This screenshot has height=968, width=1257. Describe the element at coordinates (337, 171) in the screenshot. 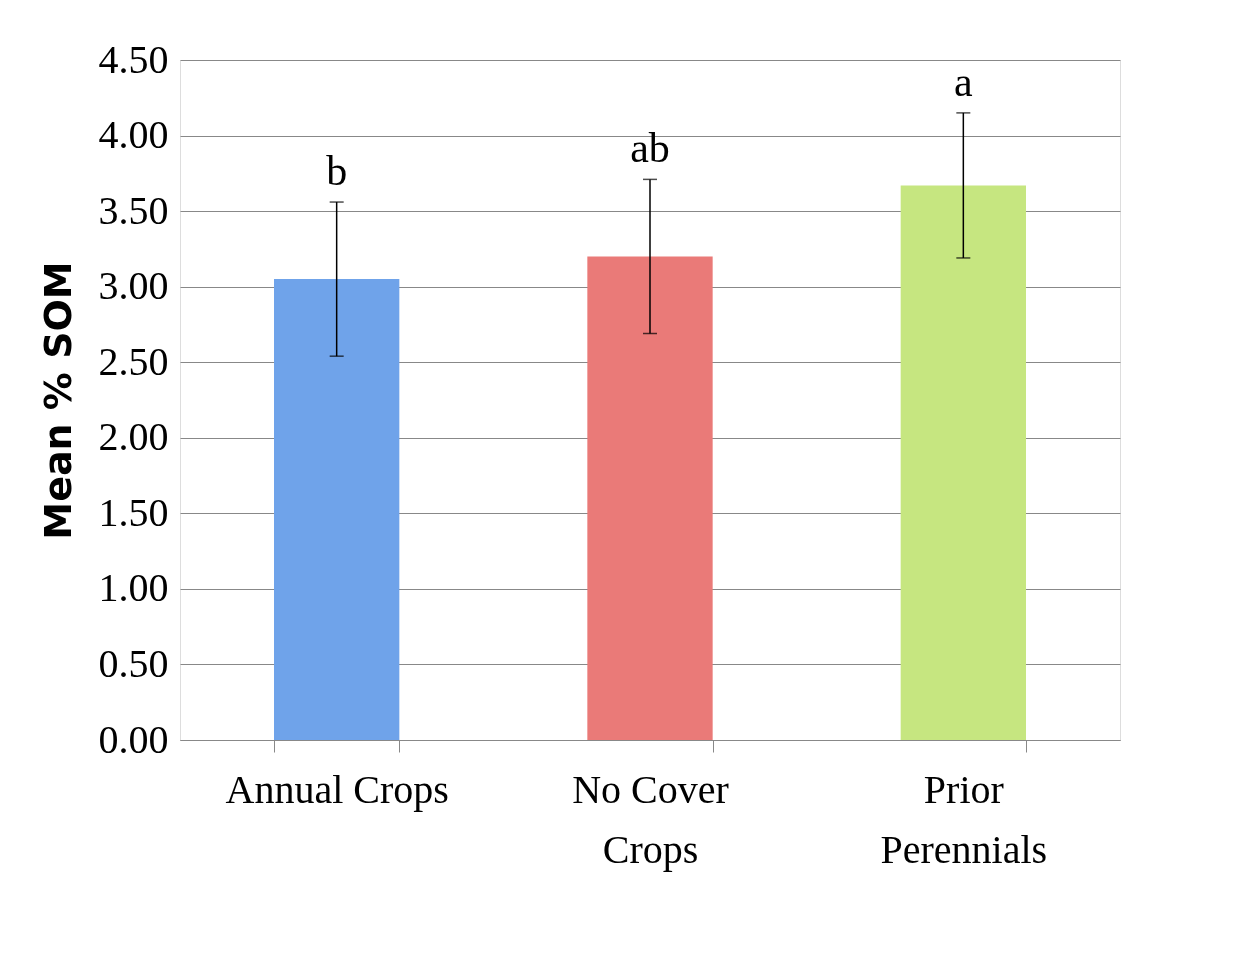

I see `annotation: b` at that location.